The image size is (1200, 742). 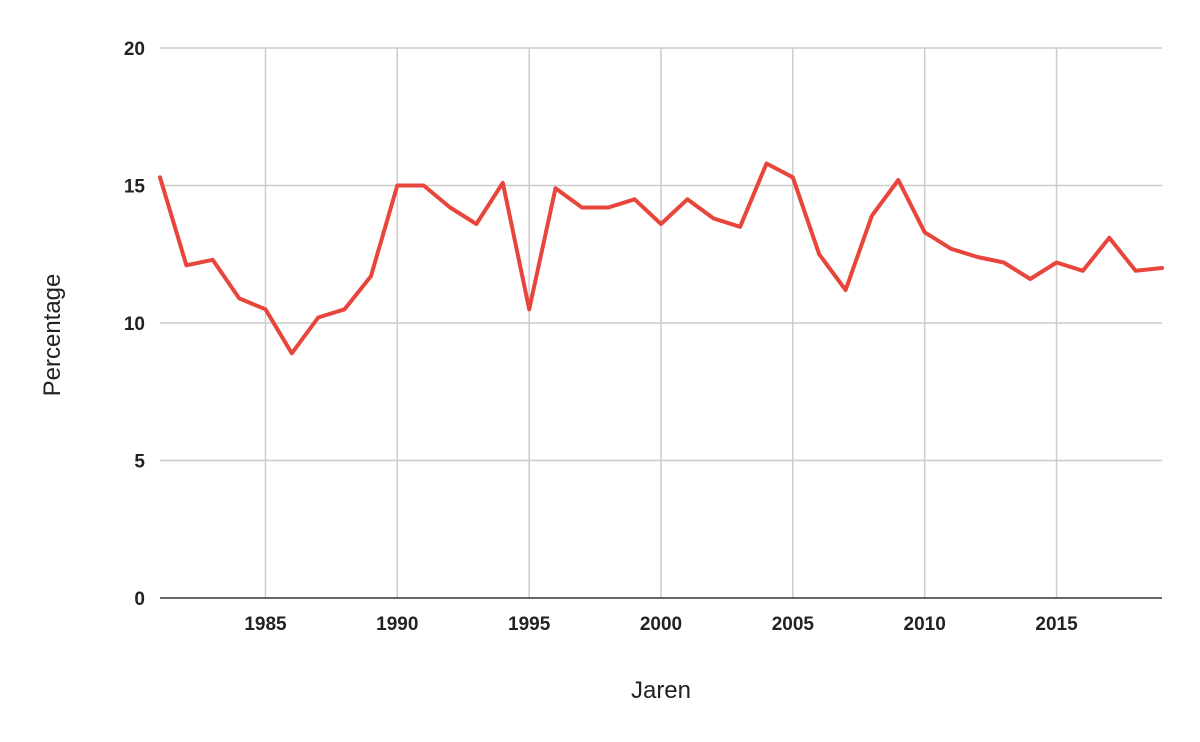 I want to click on x-tick-label: 2000, so click(x=661, y=624).